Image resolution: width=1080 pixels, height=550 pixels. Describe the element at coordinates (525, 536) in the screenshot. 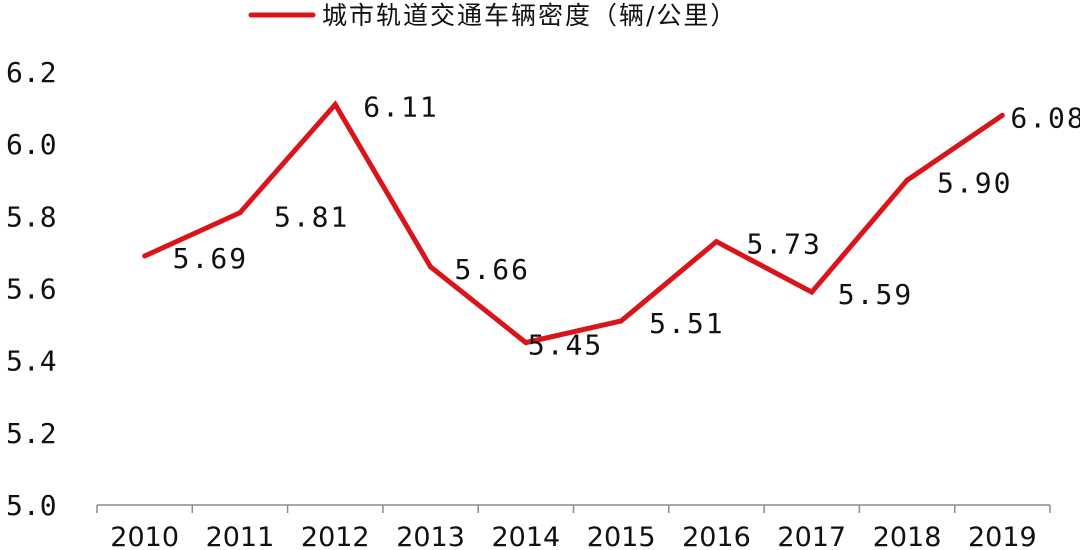

I see `x-tick-label: 2014` at that location.